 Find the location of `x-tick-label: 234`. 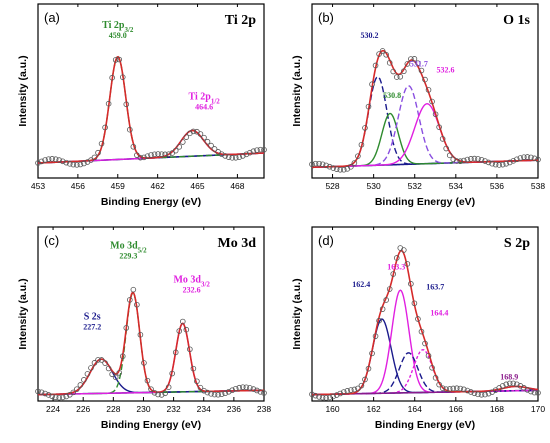

x-tick-label: 234 is located at coordinates (204, 409).